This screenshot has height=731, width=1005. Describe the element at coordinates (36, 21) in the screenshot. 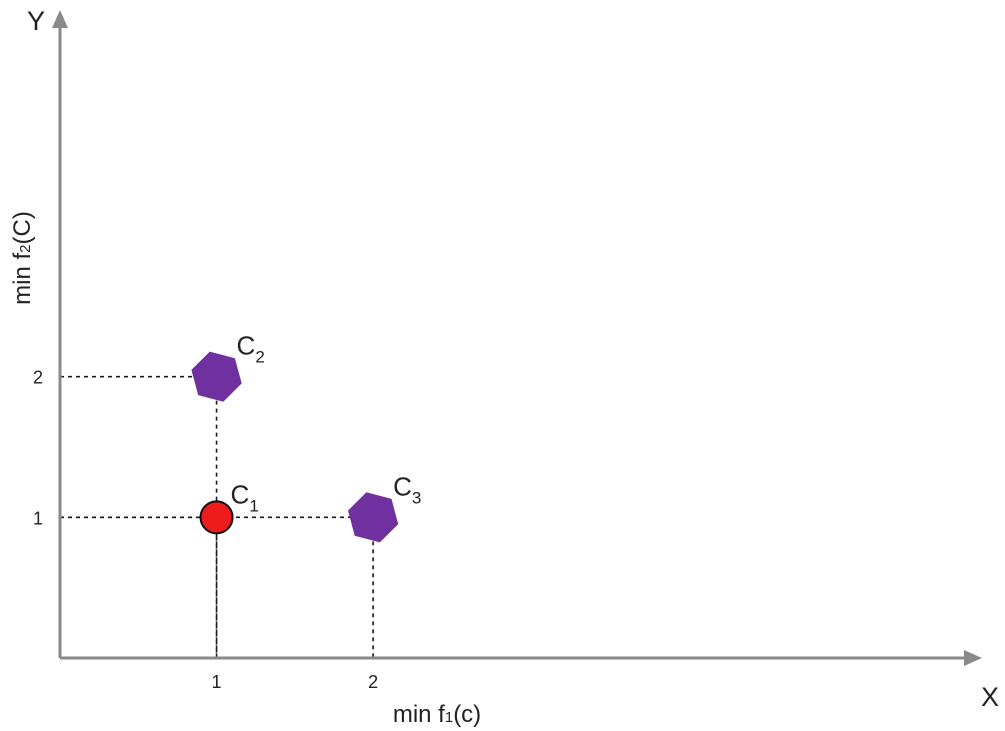

I see `y-axis-letter: Y` at that location.